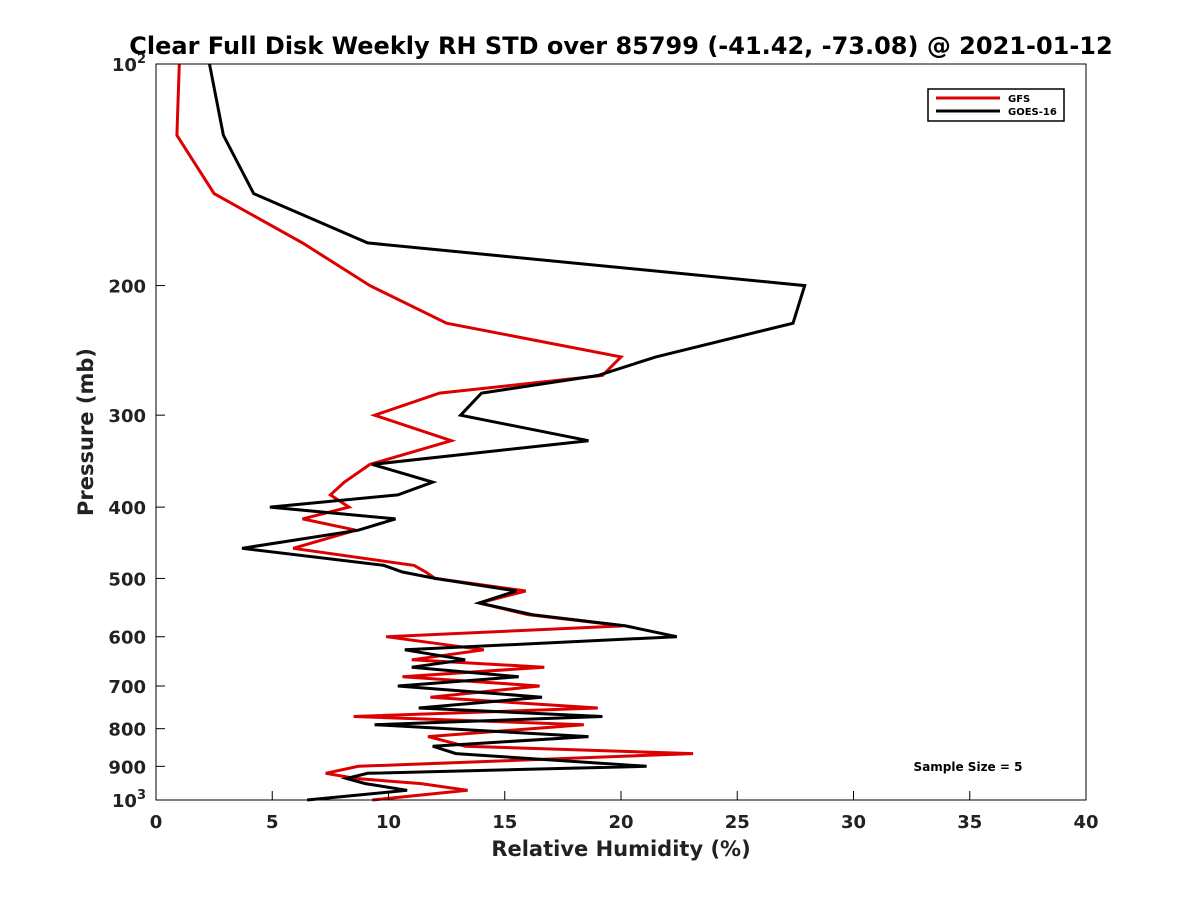 The image size is (1200, 900). I want to click on x-axis-ticks: 0 5 10 15 20 25 30 35 40, so click(624, 812).